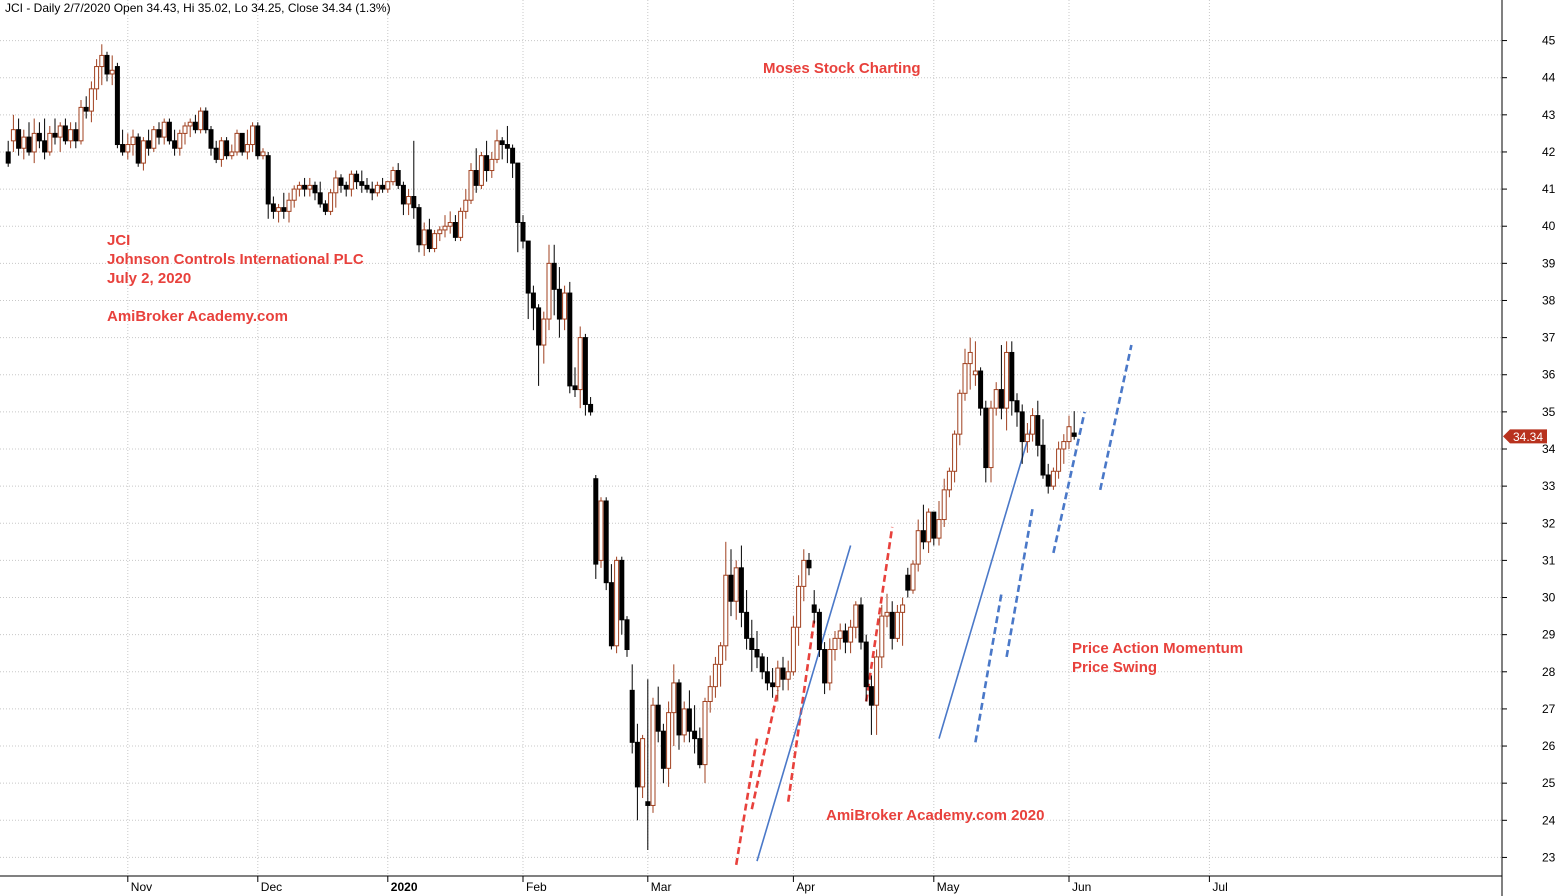  What do you see at coordinates (1549, 523) in the screenshot?
I see `y-tick-label: 32` at bounding box center [1549, 523].